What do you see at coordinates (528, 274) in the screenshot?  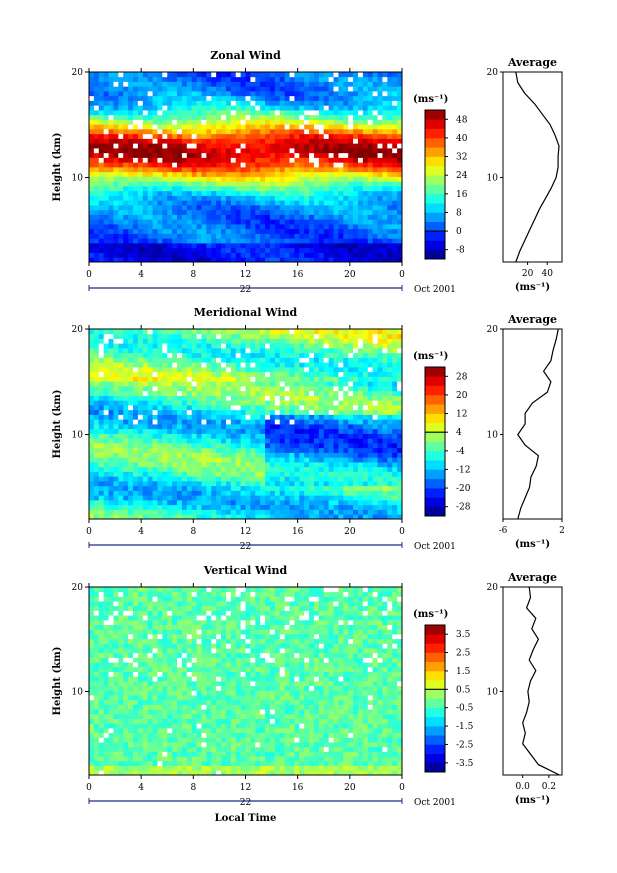 I see `average-x-tick-label: 20` at bounding box center [528, 274].